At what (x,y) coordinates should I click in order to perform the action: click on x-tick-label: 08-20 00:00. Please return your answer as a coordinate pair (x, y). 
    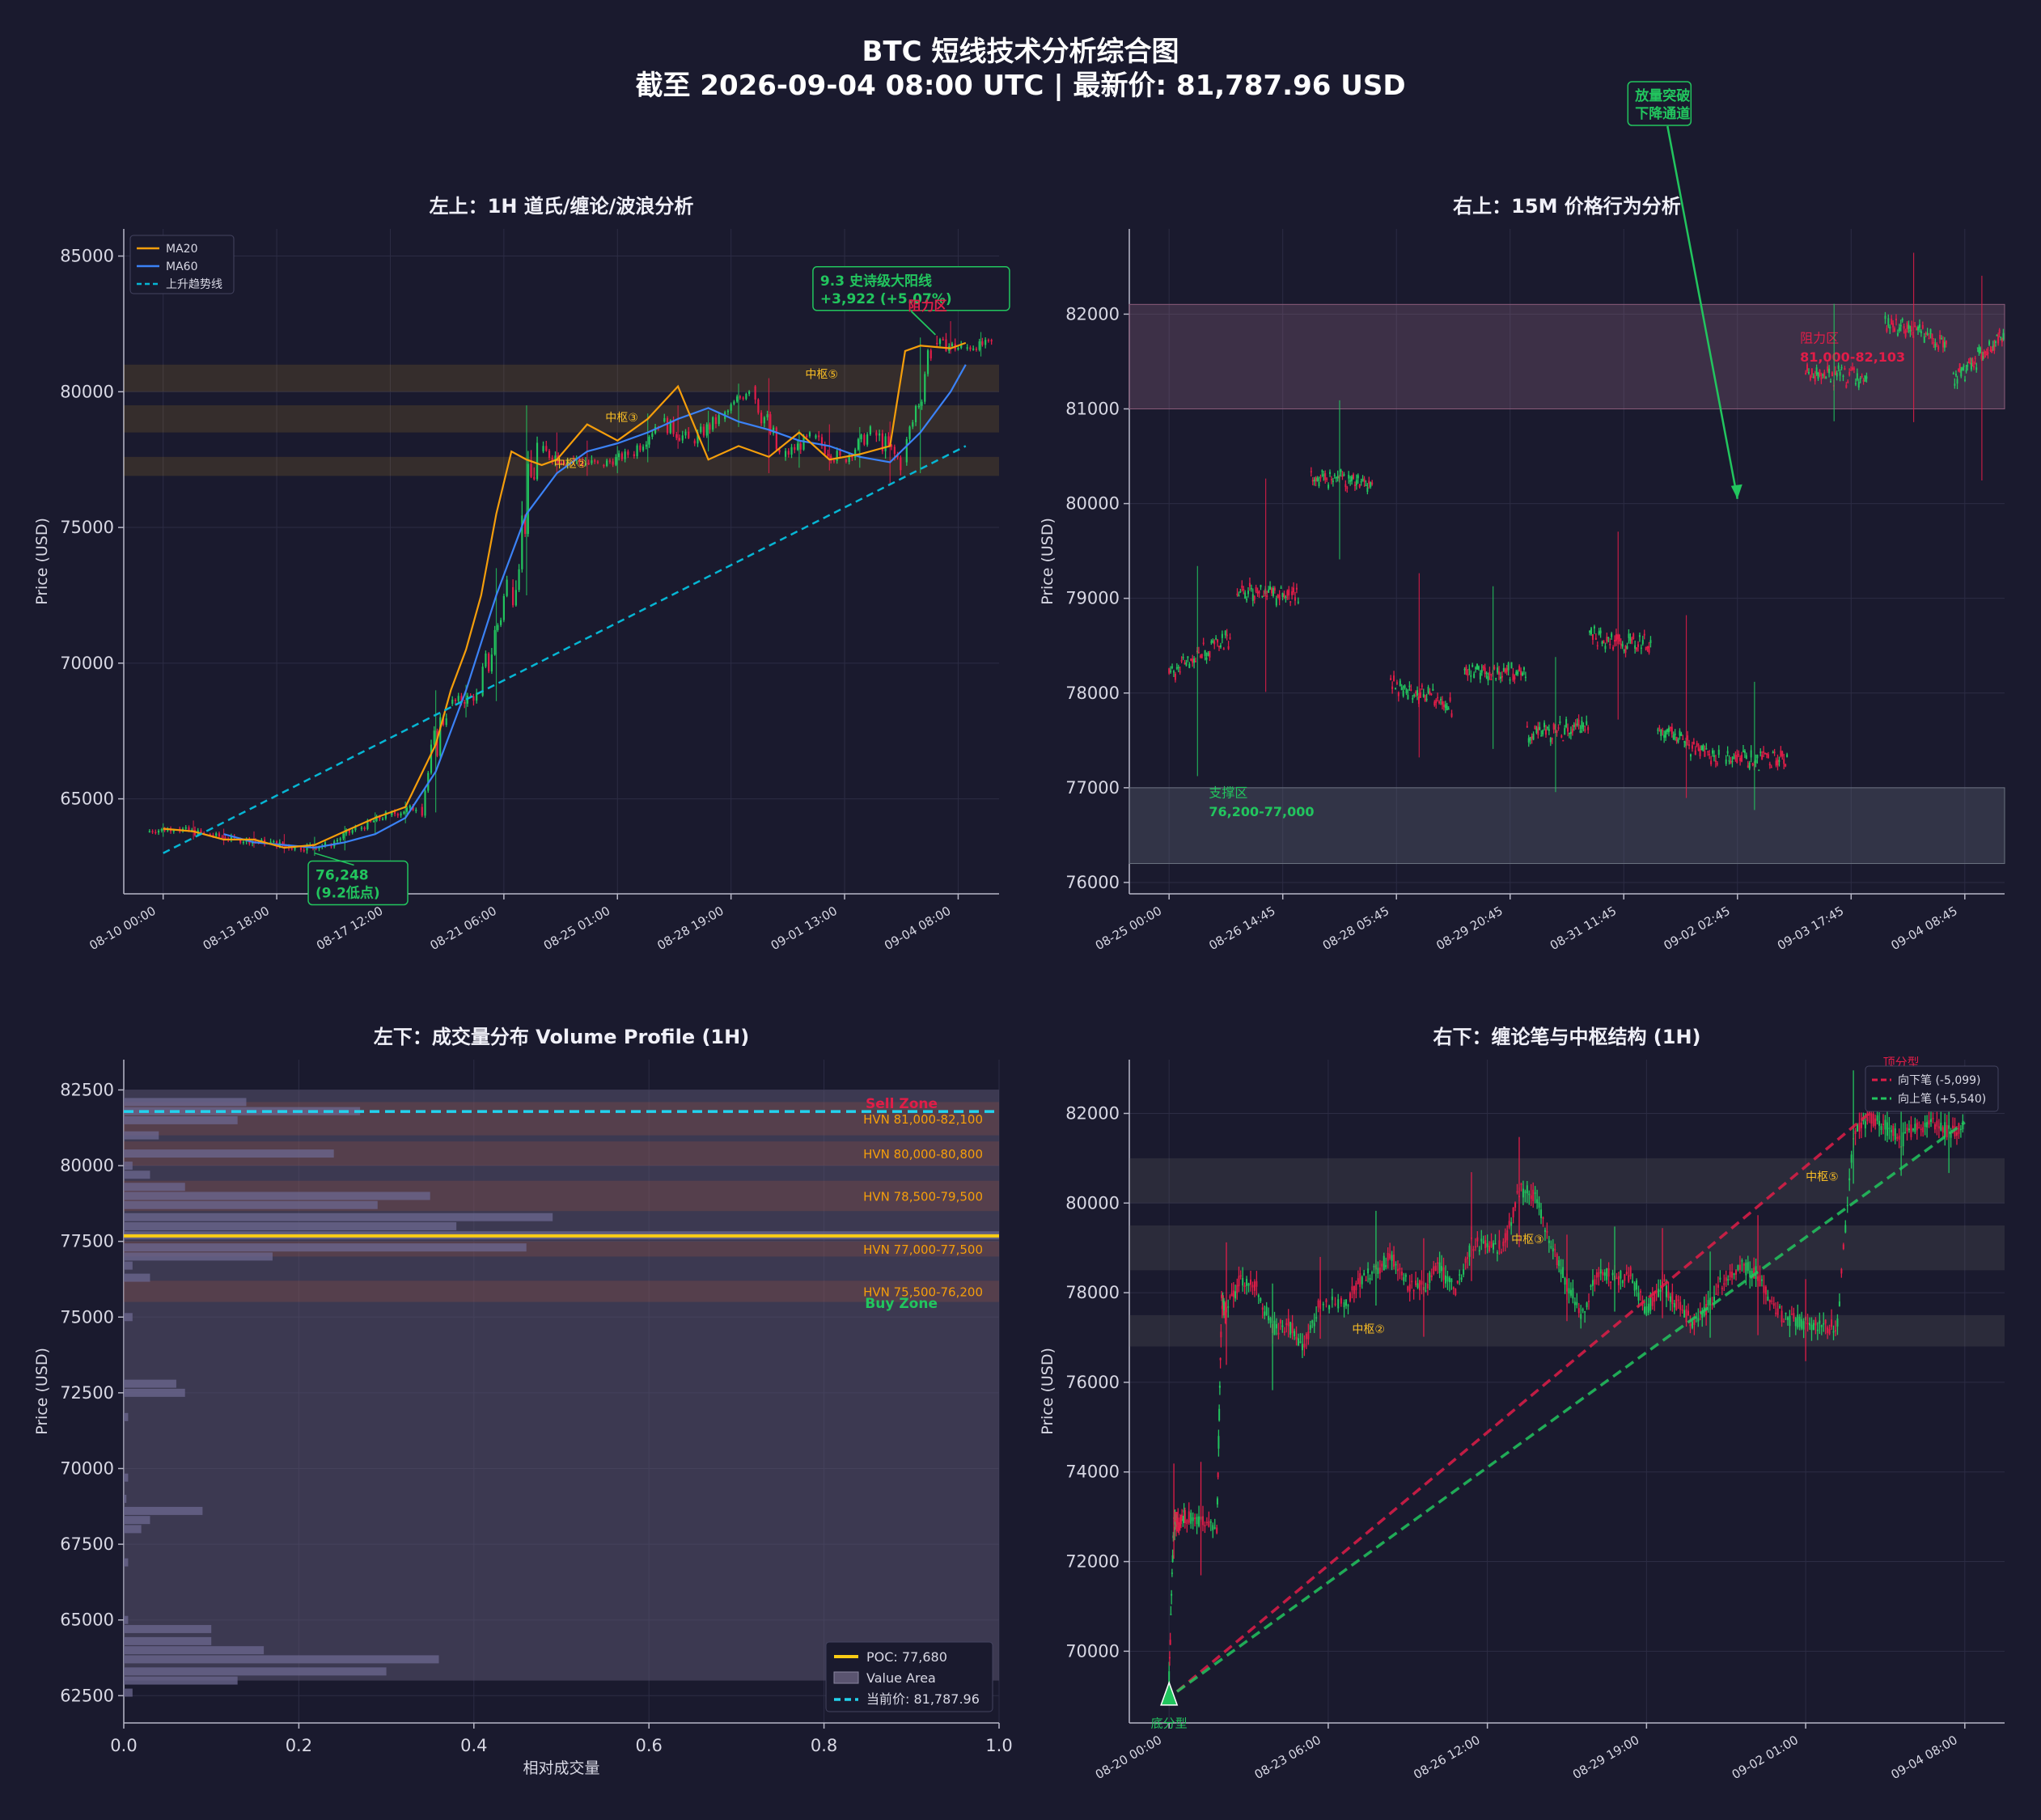
    Looking at the image, I should click on (1128, 1758).